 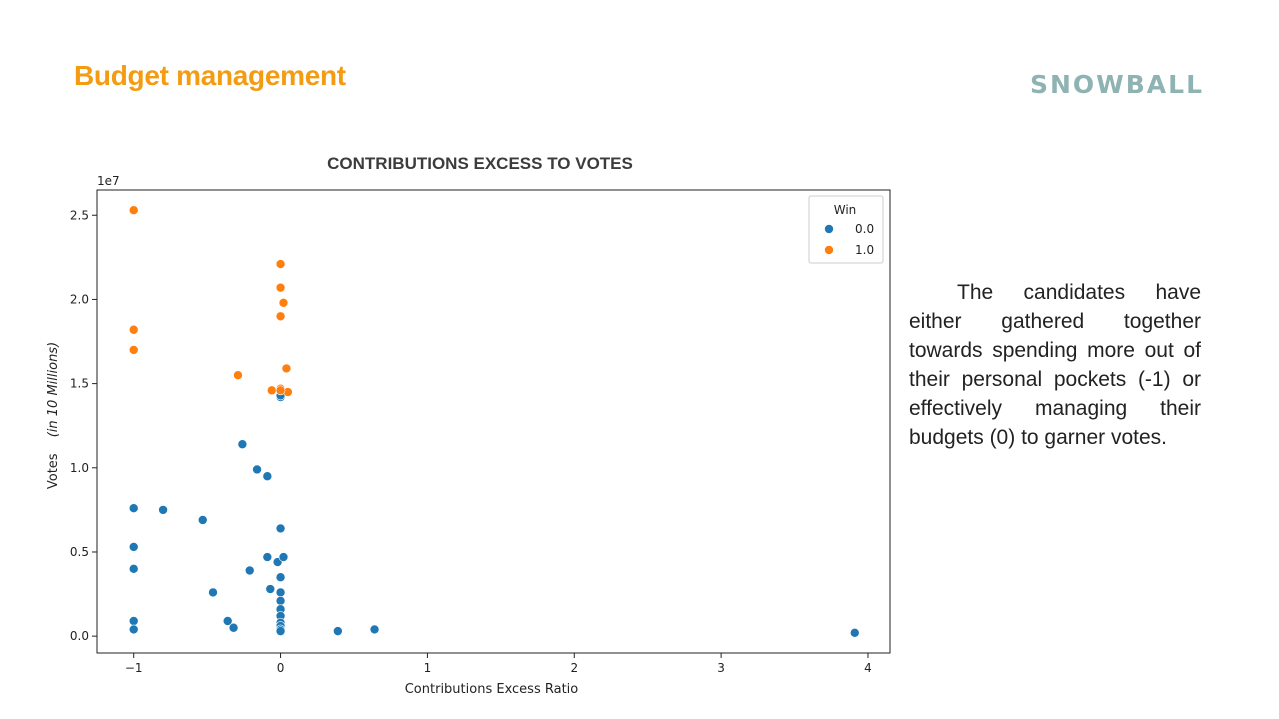 What do you see at coordinates (721, 668) in the screenshot?
I see `x-tick-label: 3` at bounding box center [721, 668].